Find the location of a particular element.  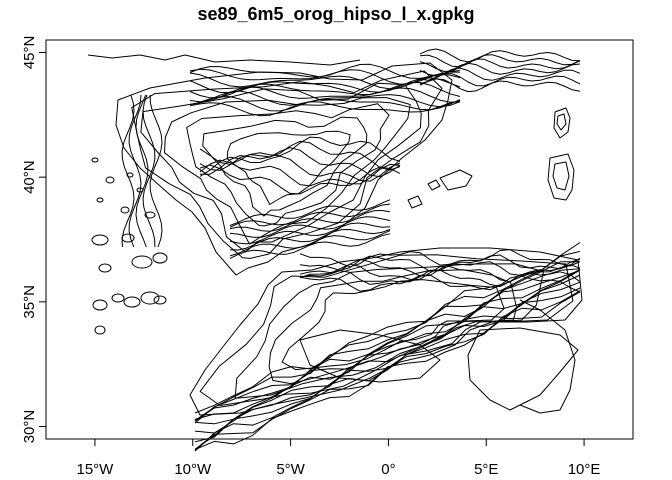

contour-bay-of-biscay is located at coordinates (224, 60).